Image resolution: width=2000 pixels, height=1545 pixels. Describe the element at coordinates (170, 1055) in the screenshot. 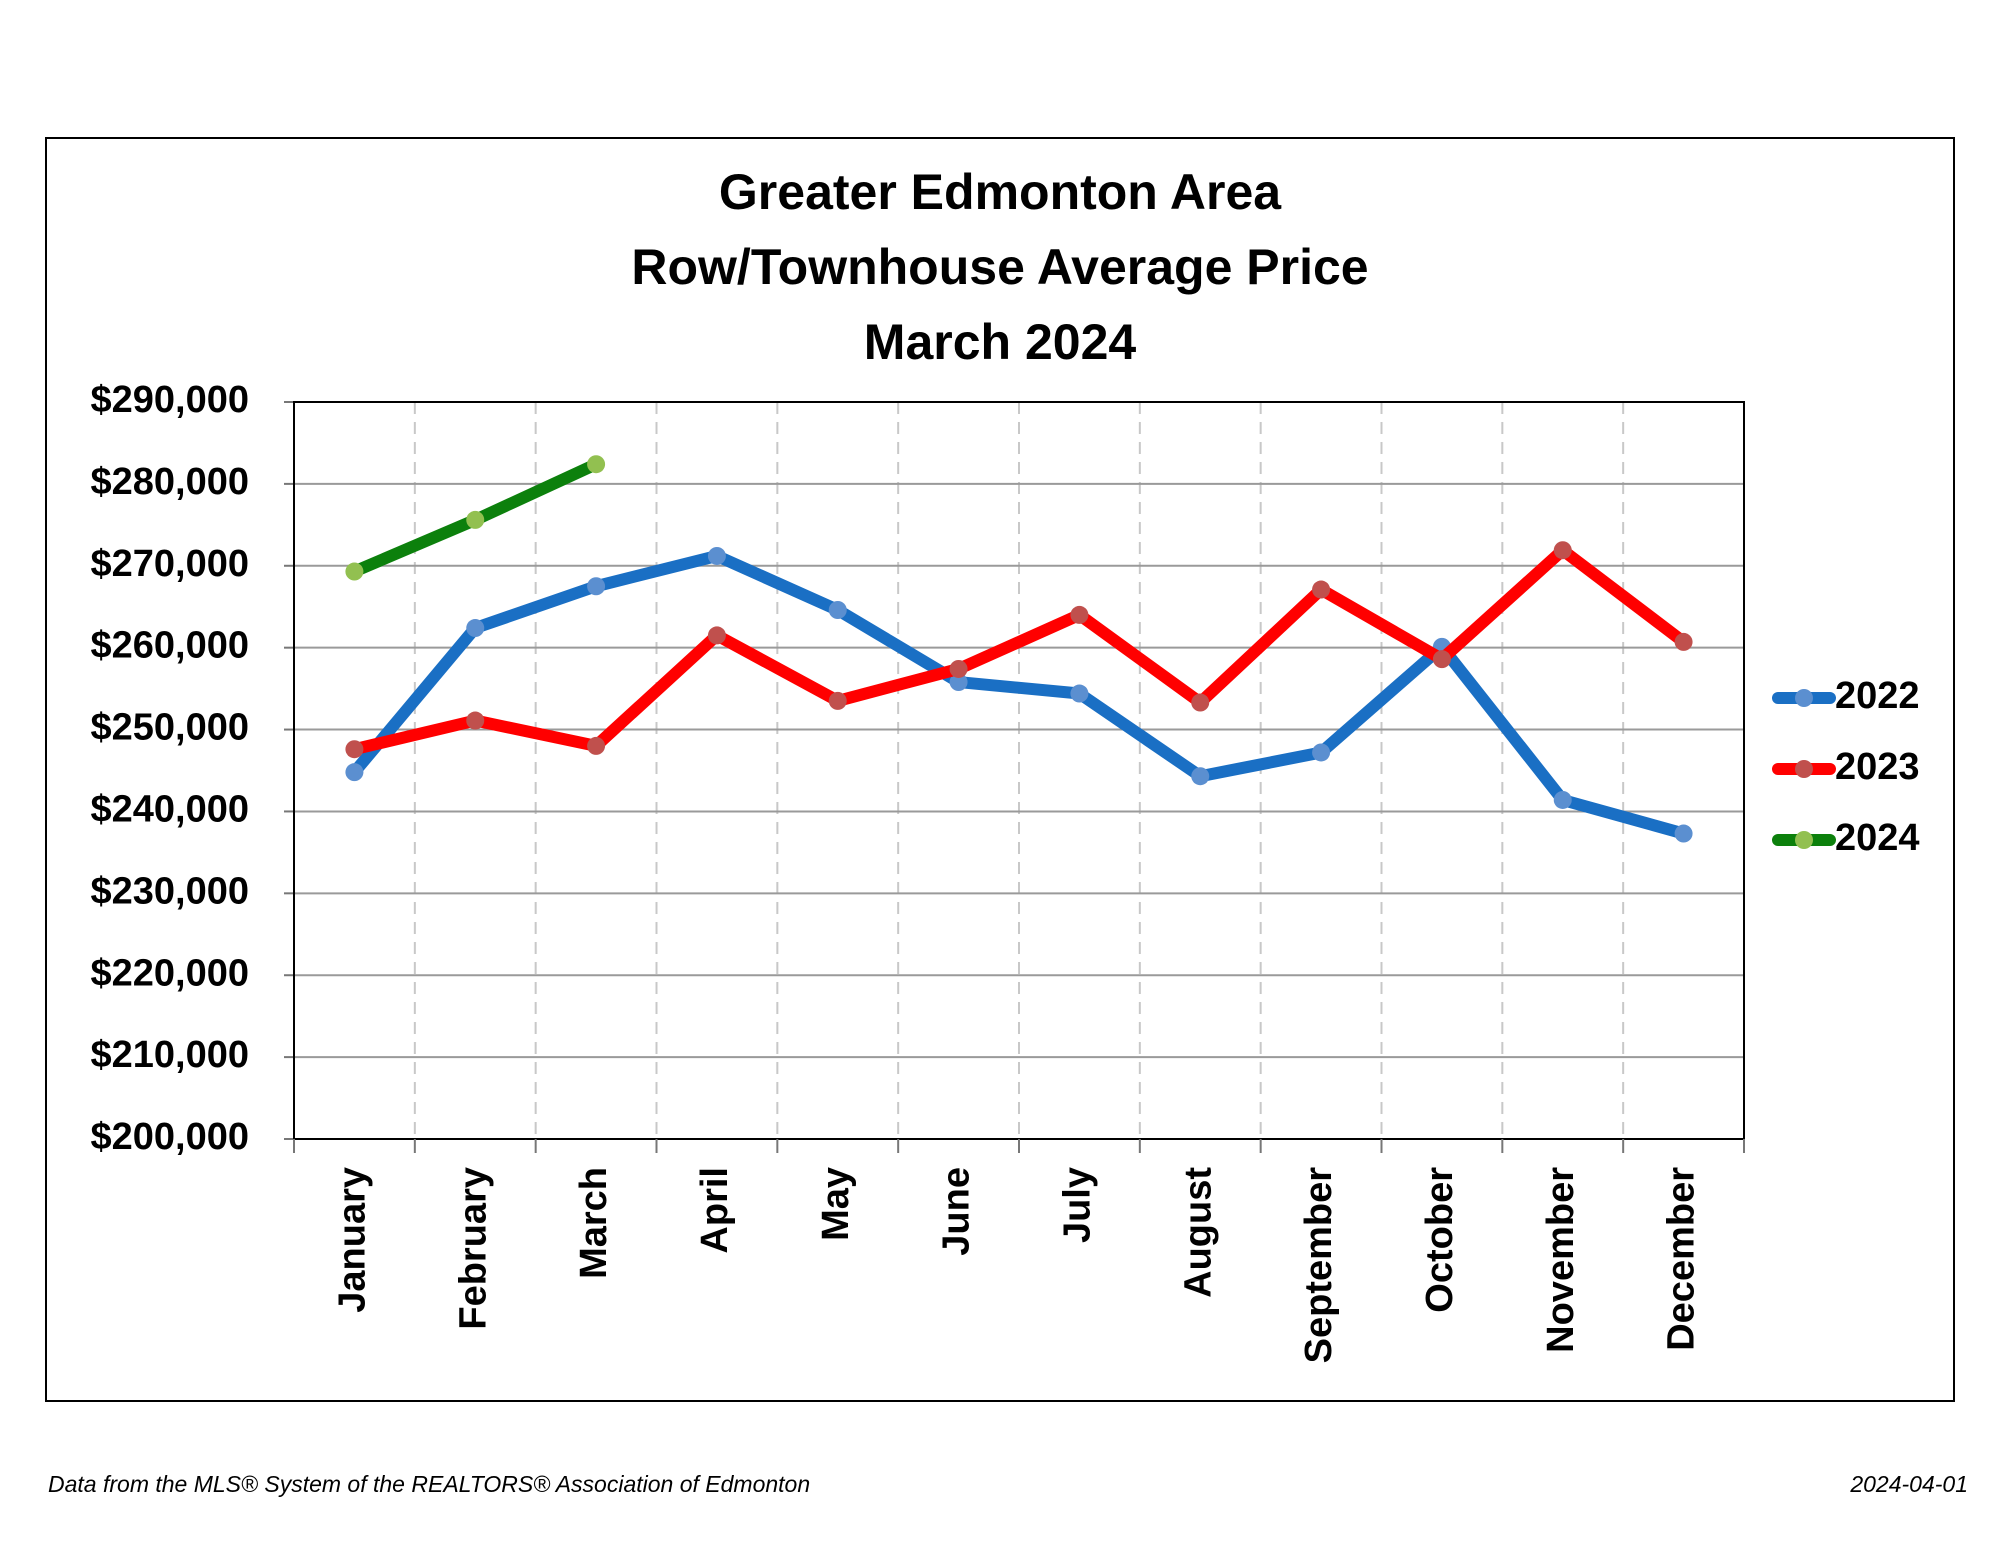

I see `y-tick-label: $210,000` at that location.